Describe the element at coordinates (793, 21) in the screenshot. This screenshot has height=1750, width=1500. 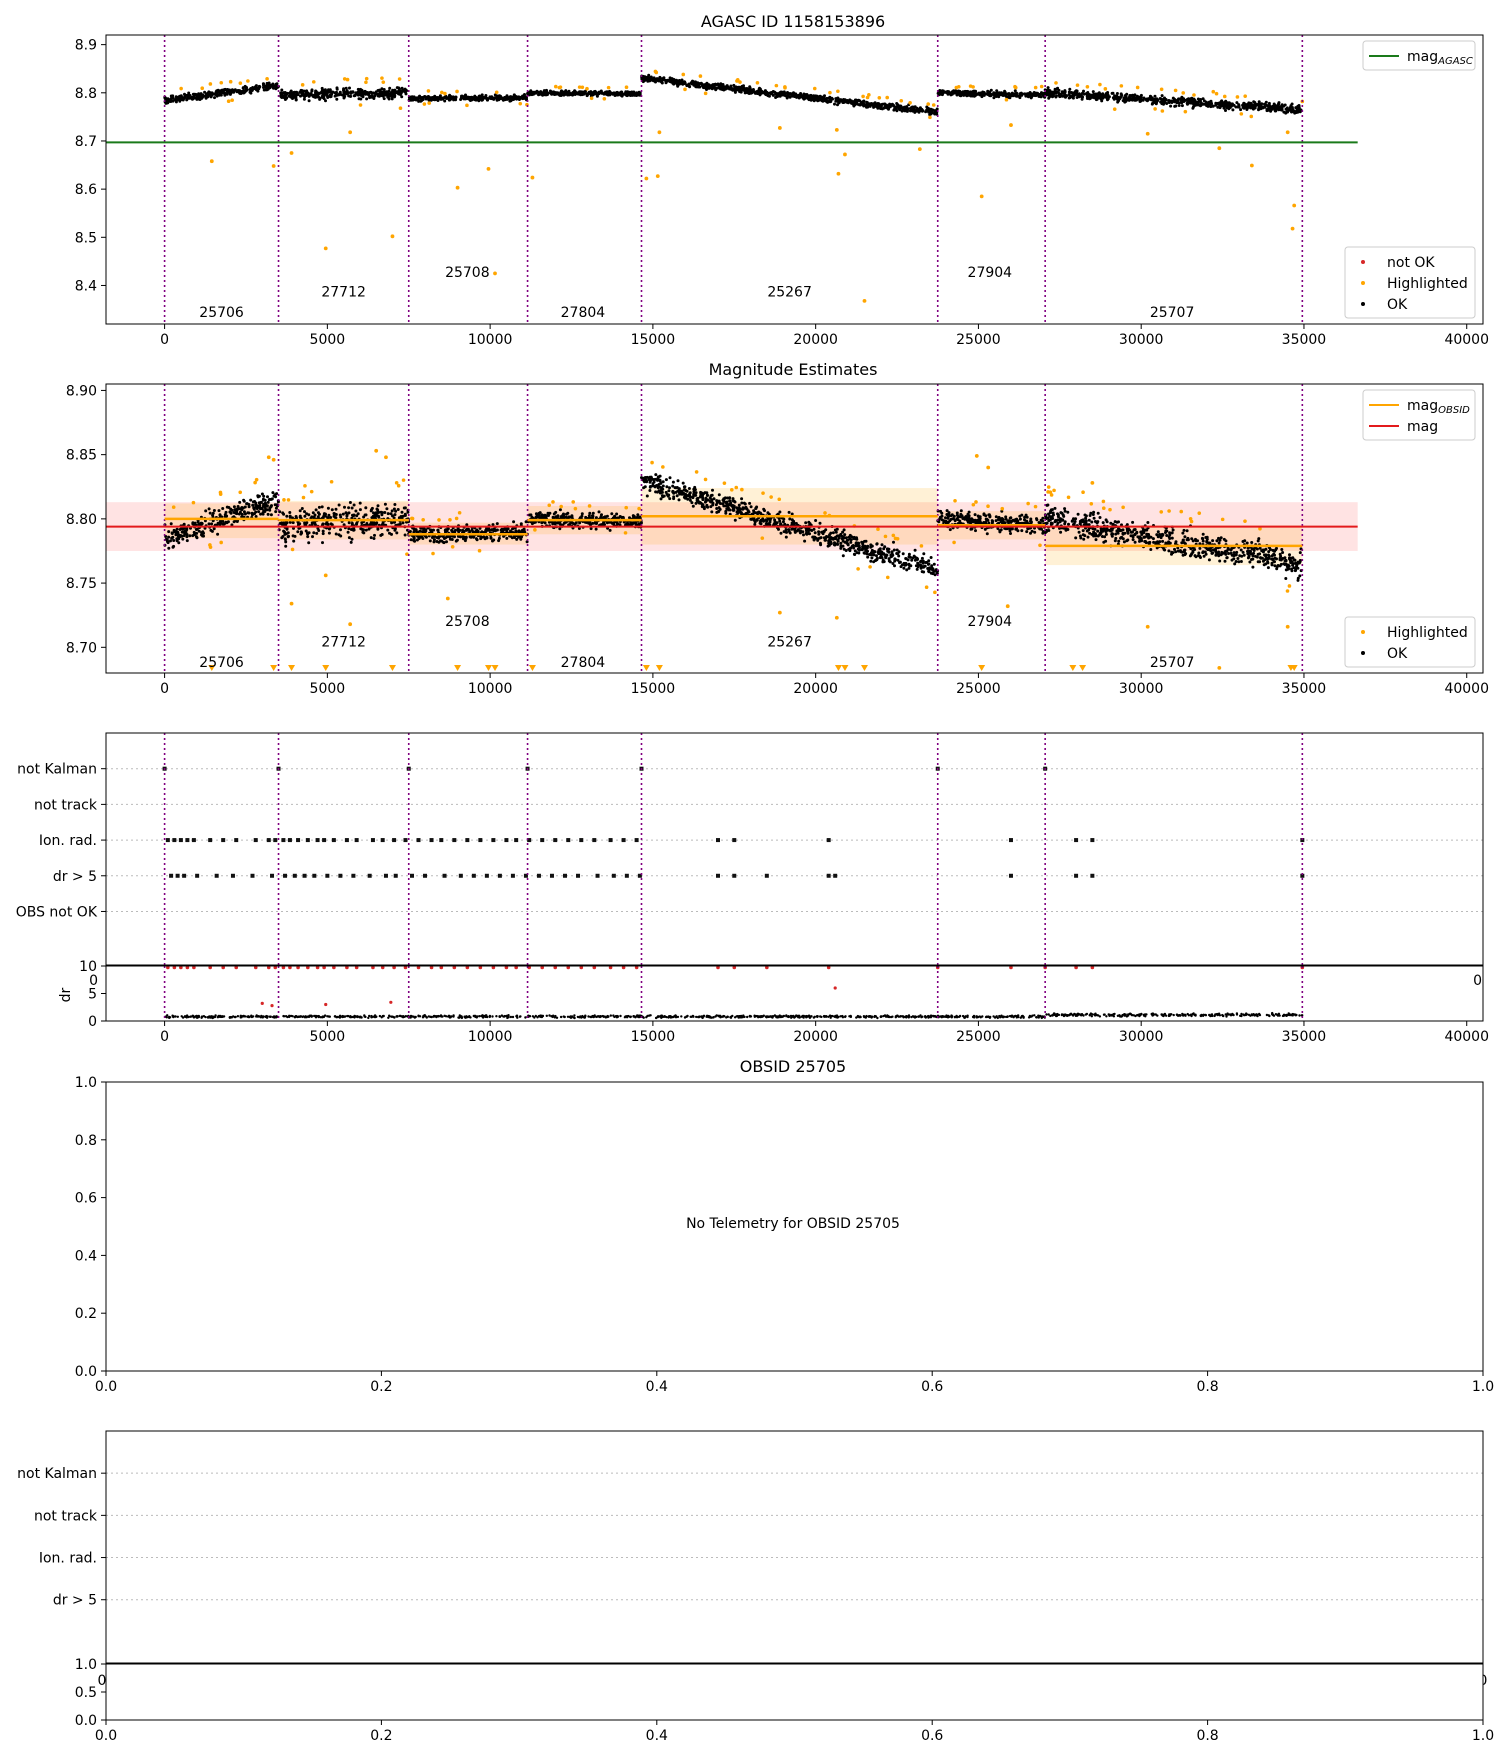
I see `panel-title: AGASC ID 1158153896` at that location.